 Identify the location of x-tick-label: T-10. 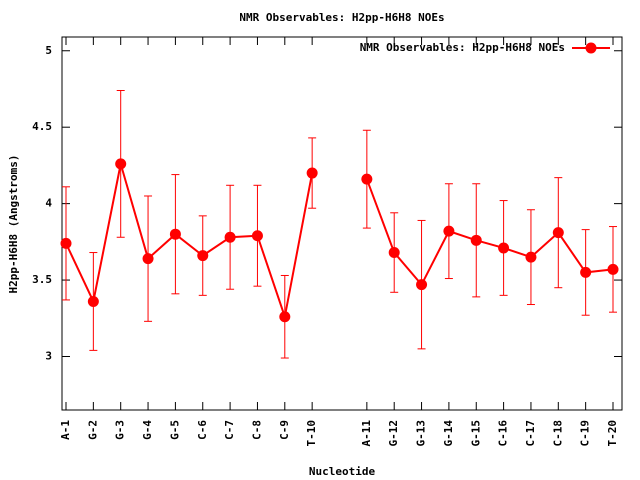
(311, 433).